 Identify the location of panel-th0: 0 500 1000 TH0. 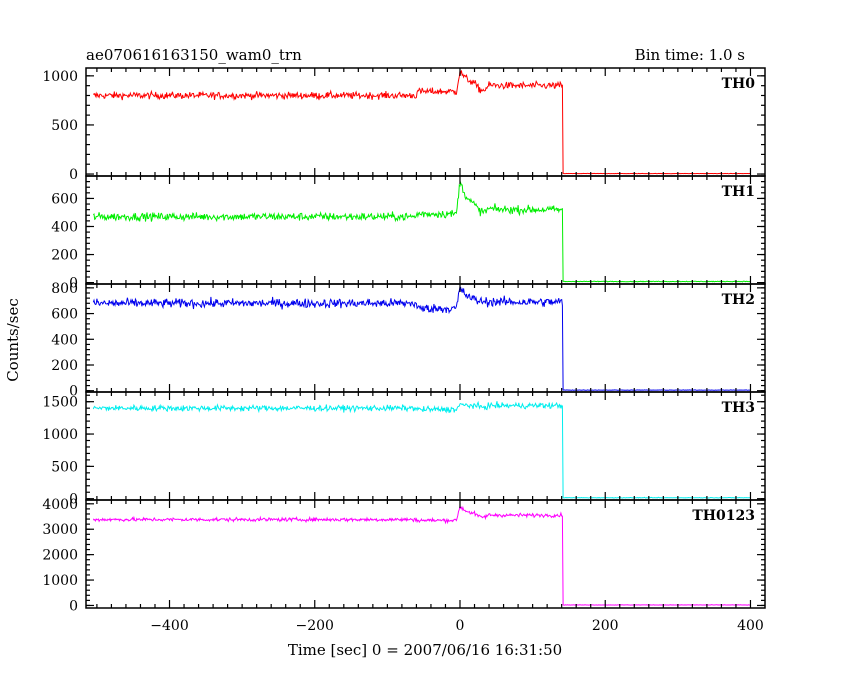
(404, 125).